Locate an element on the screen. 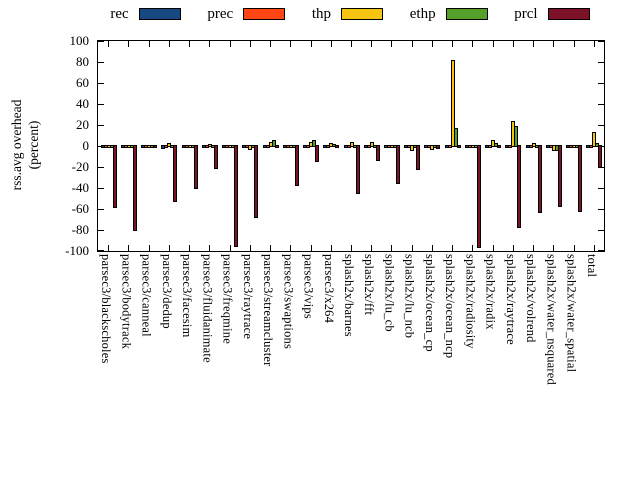 The width and height of the screenshot is (640, 480). x-category-label: parsec3/x264 is located at coordinates (328, 289).